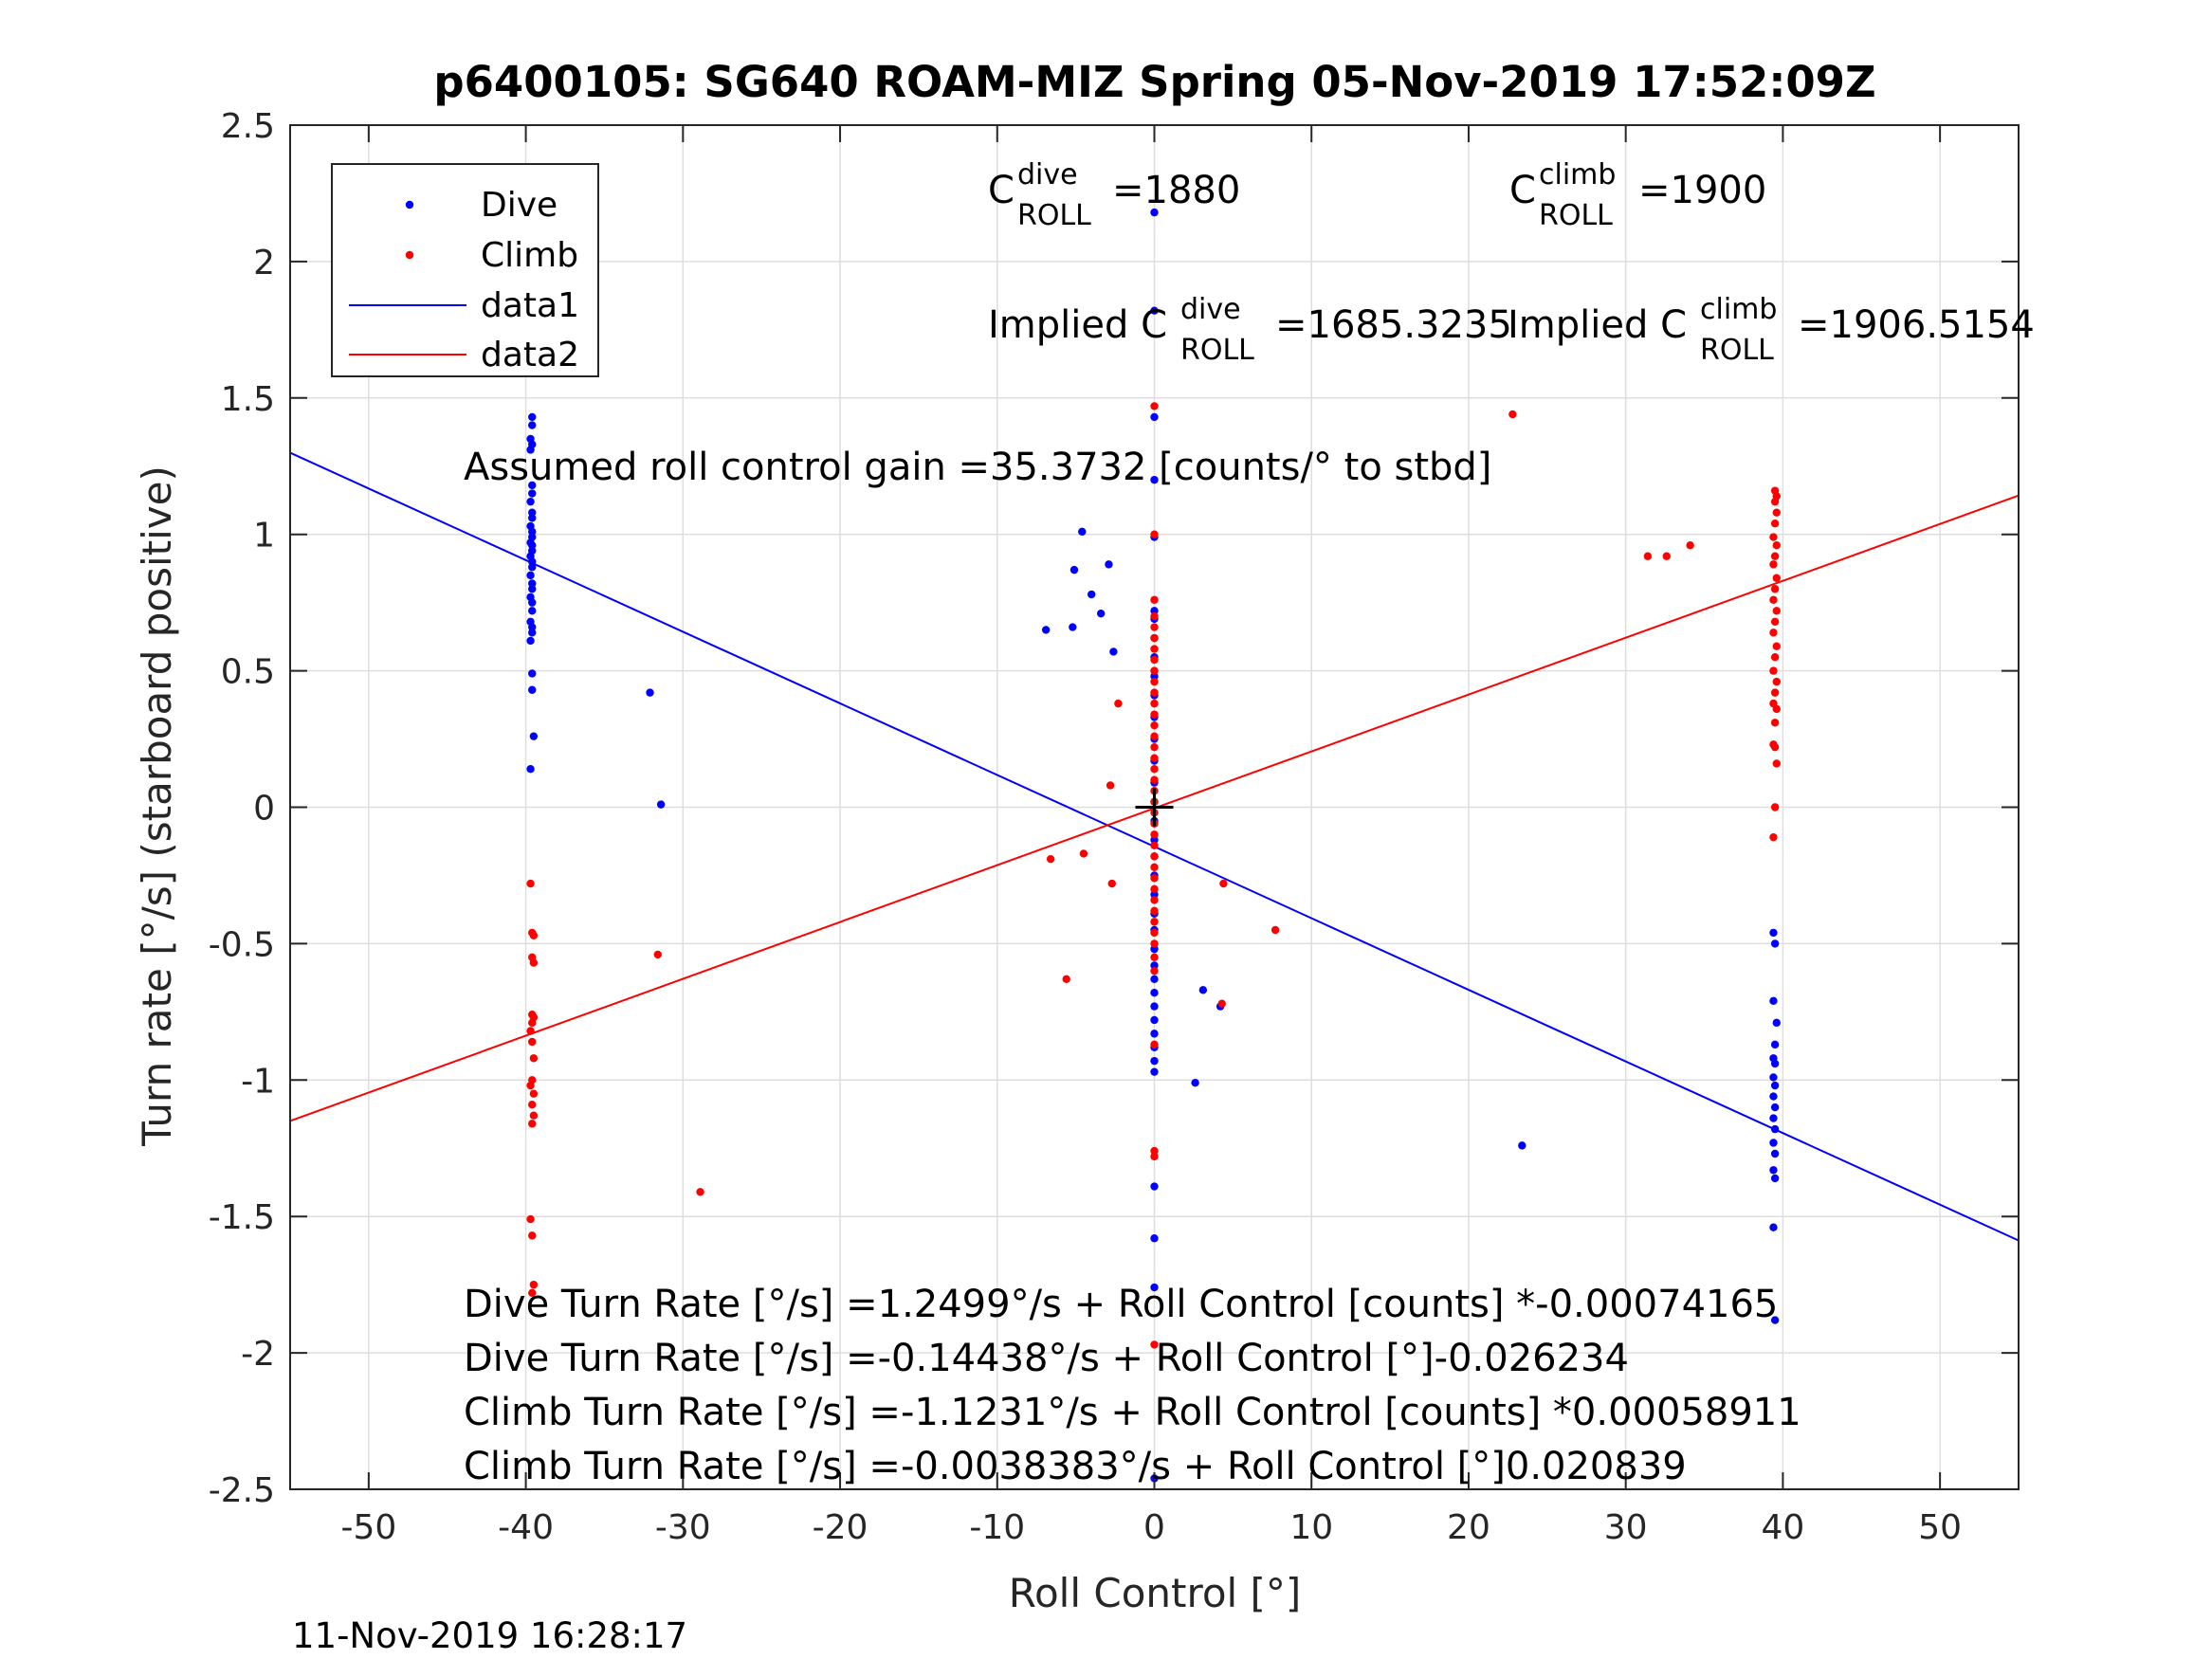 This screenshot has height=1659, width=2212. What do you see at coordinates (248, 399) in the screenshot?
I see `y-tick-label: 1.5` at bounding box center [248, 399].